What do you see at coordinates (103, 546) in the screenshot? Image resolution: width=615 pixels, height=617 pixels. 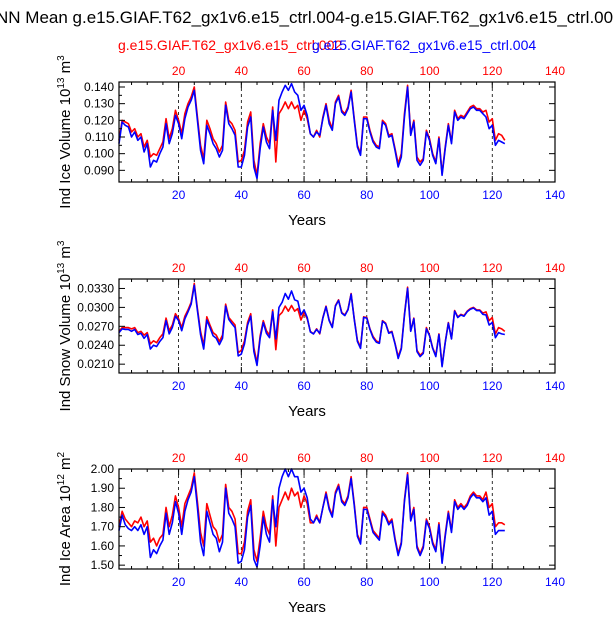 I see `y-tick-label: 1.60` at bounding box center [103, 546].